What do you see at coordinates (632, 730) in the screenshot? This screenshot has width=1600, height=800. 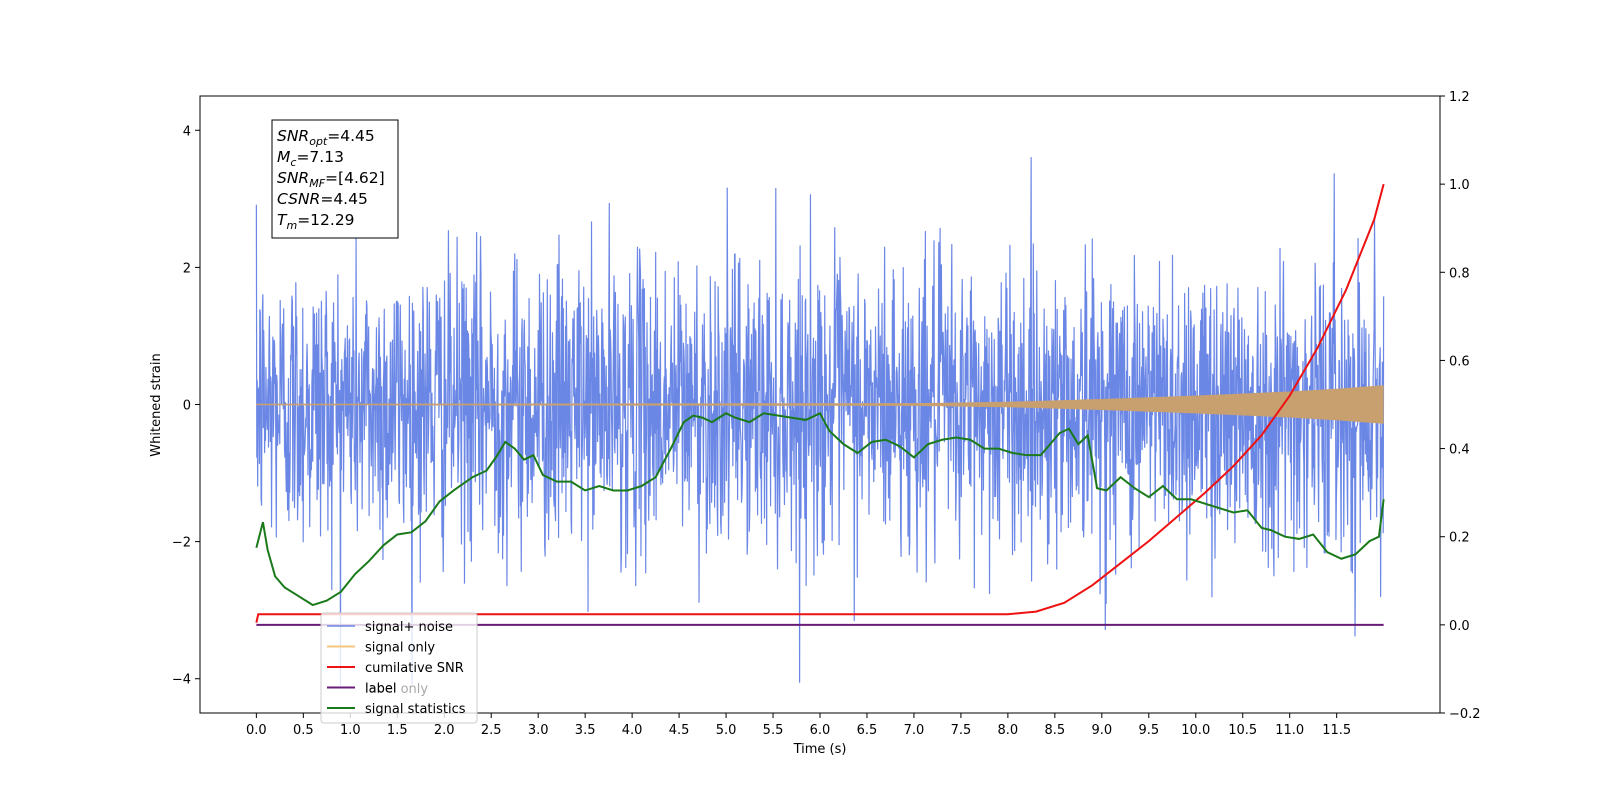 I see `x-tick-label: 4.0` at bounding box center [632, 730].